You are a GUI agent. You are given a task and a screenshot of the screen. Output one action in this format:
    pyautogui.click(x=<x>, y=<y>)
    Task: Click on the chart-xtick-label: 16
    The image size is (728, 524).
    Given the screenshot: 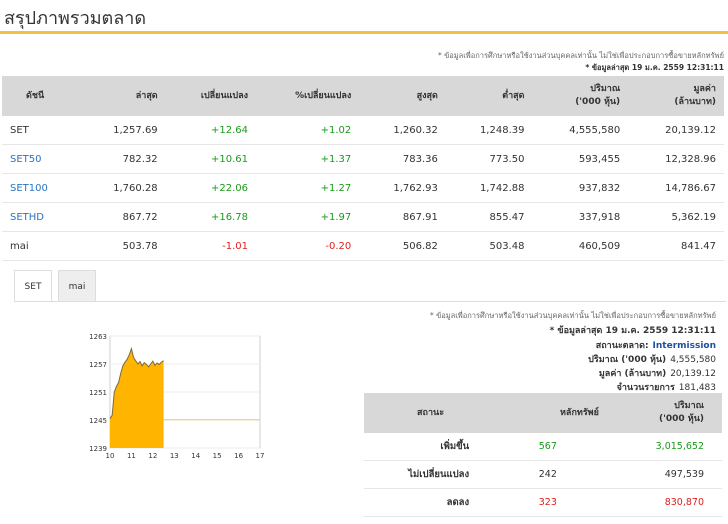 What is the action you would take?
    pyautogui.click(x=238, y=456)
    